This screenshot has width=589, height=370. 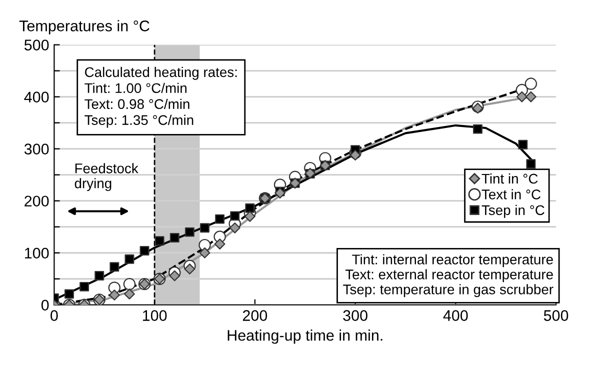 What do you see at coordinates (455, 315) in the screenshot?
I see `x-tick-label: 400` at bounding box center [455, 315].